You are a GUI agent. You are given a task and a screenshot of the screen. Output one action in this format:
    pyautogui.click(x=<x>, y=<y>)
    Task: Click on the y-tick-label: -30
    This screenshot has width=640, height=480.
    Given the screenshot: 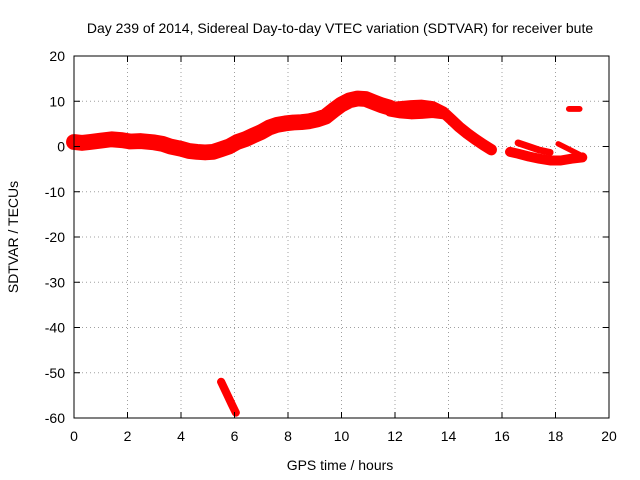 What is the action you would take?
    pyautogui.click(x=55, y=282)
    